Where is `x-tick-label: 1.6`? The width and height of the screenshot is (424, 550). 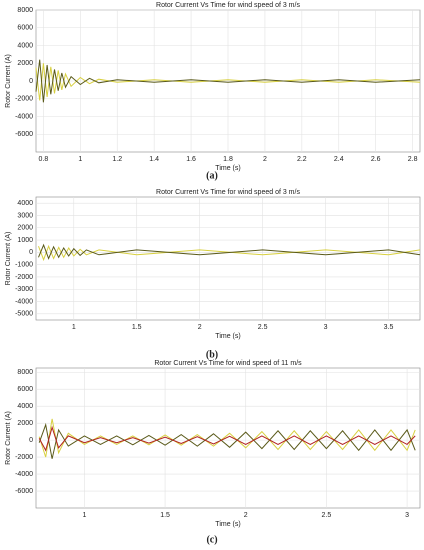
x-tick-label: 1.6 is located at coordinates (191, 159).